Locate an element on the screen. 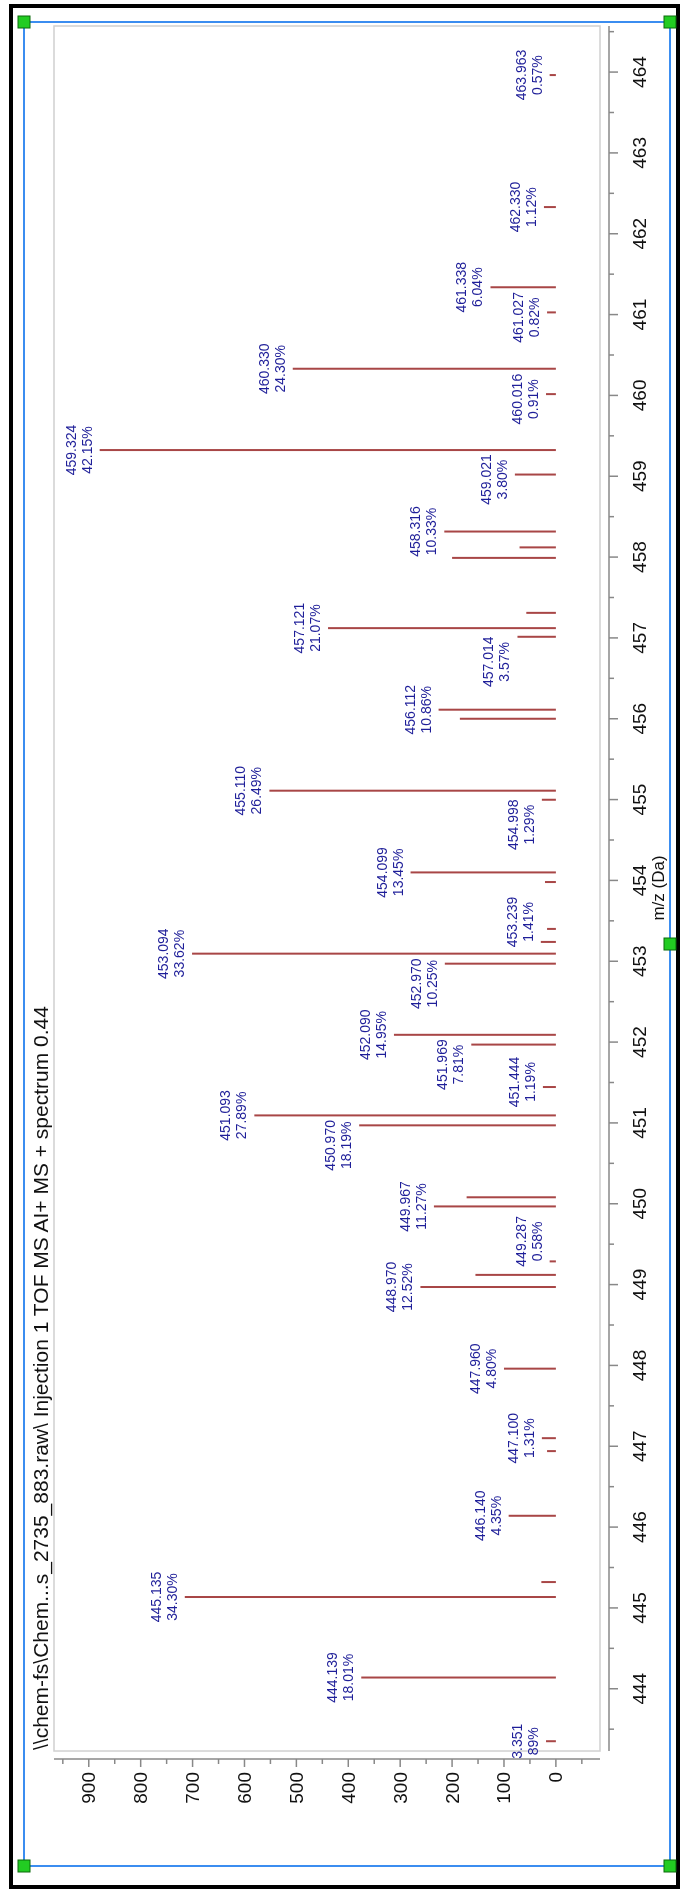 The image size is (680, 1892). annotation: 458.316 10.33% is located at coordinates (423, 531).